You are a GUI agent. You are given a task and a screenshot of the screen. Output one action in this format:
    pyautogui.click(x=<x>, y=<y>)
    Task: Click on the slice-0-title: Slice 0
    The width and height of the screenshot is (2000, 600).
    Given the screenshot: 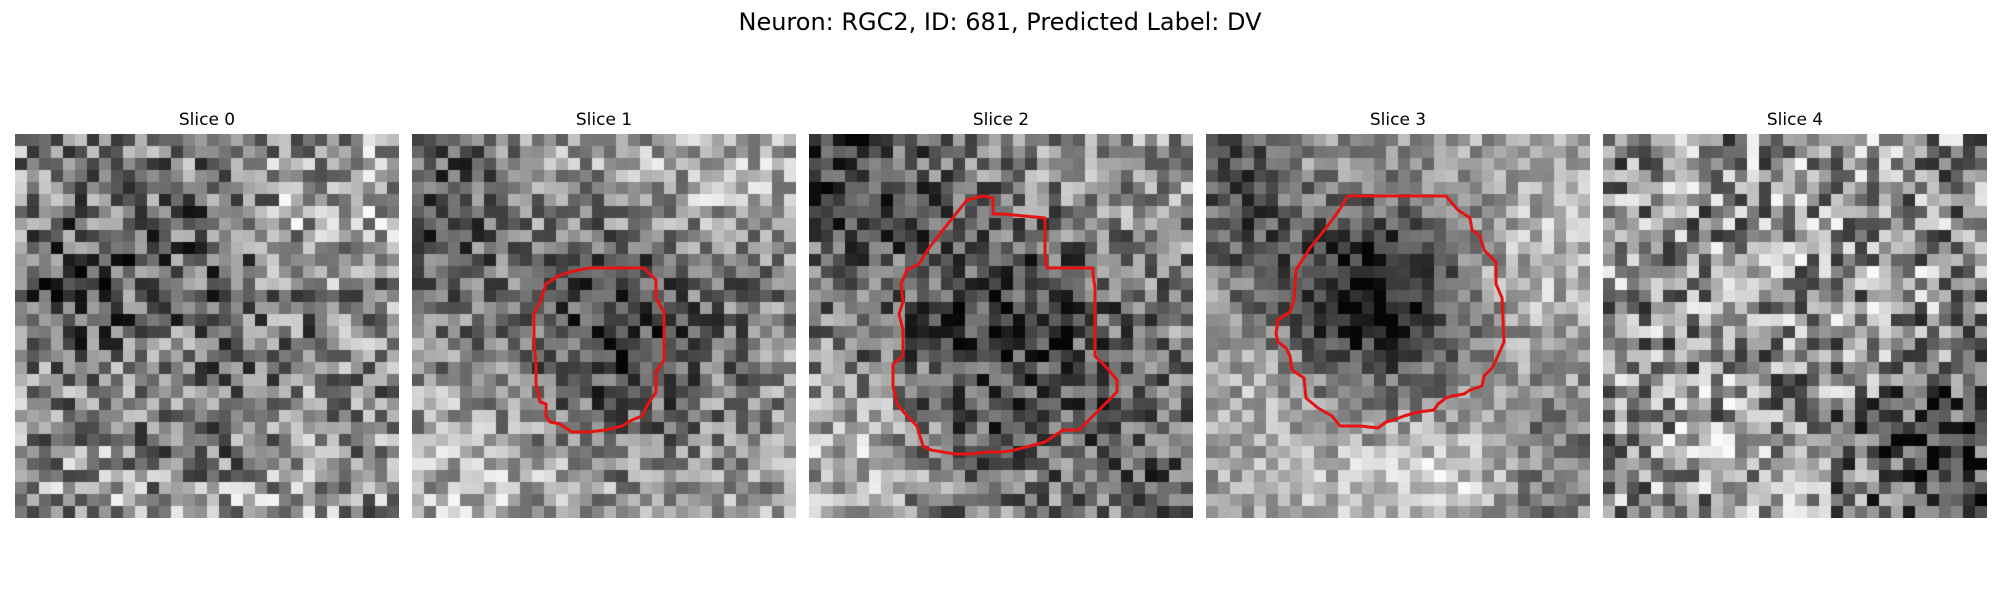 What is the action you would take?
    pyautogui.click(x=207, y=120)
    